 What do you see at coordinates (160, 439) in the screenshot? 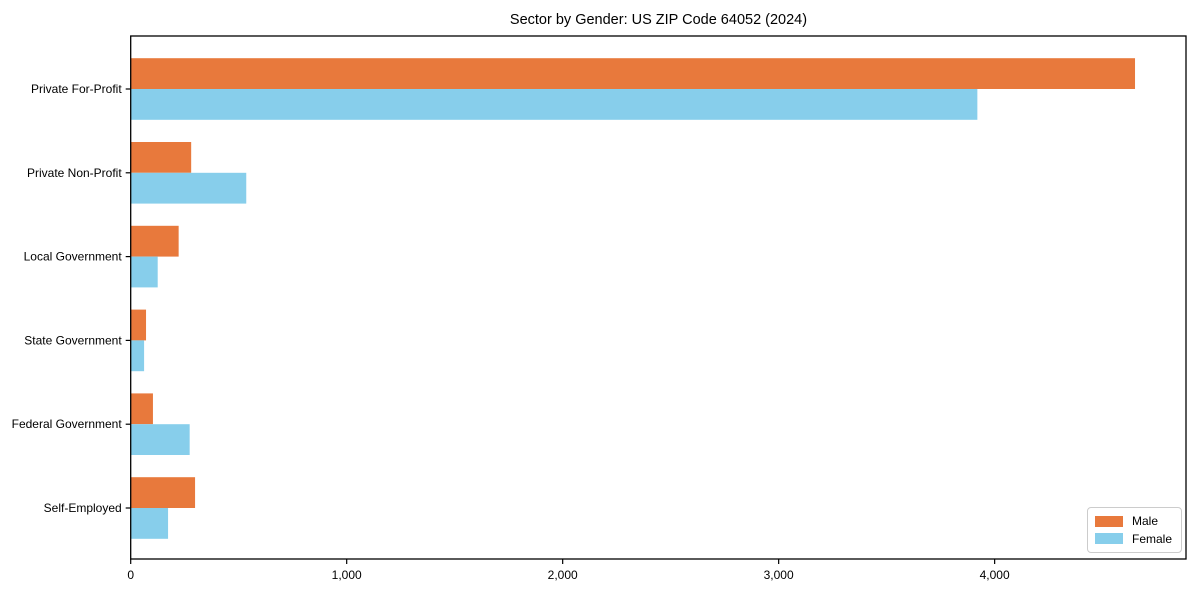
I see `bar-female-federal-government` at bounding box center [160, 439].